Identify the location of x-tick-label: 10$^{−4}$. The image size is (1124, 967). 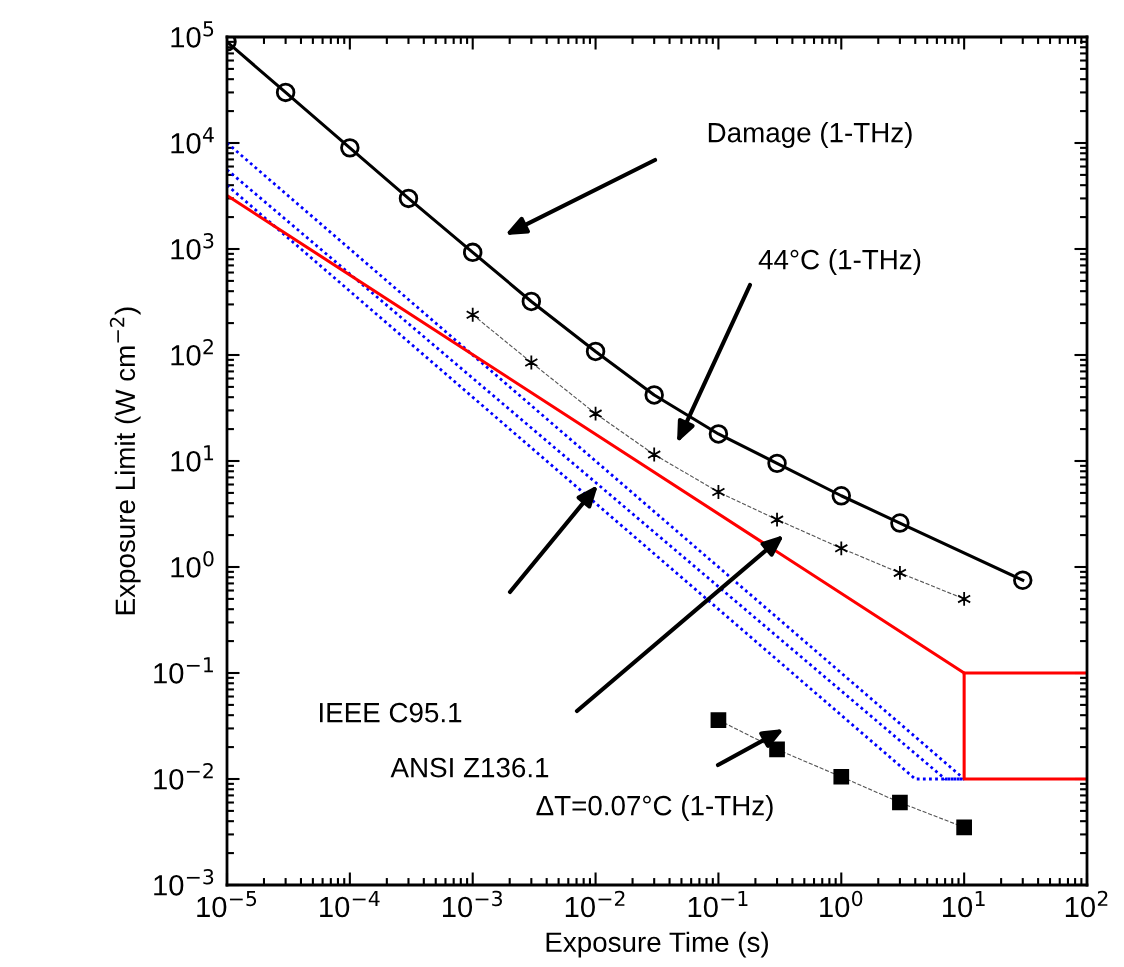
(350, 904).